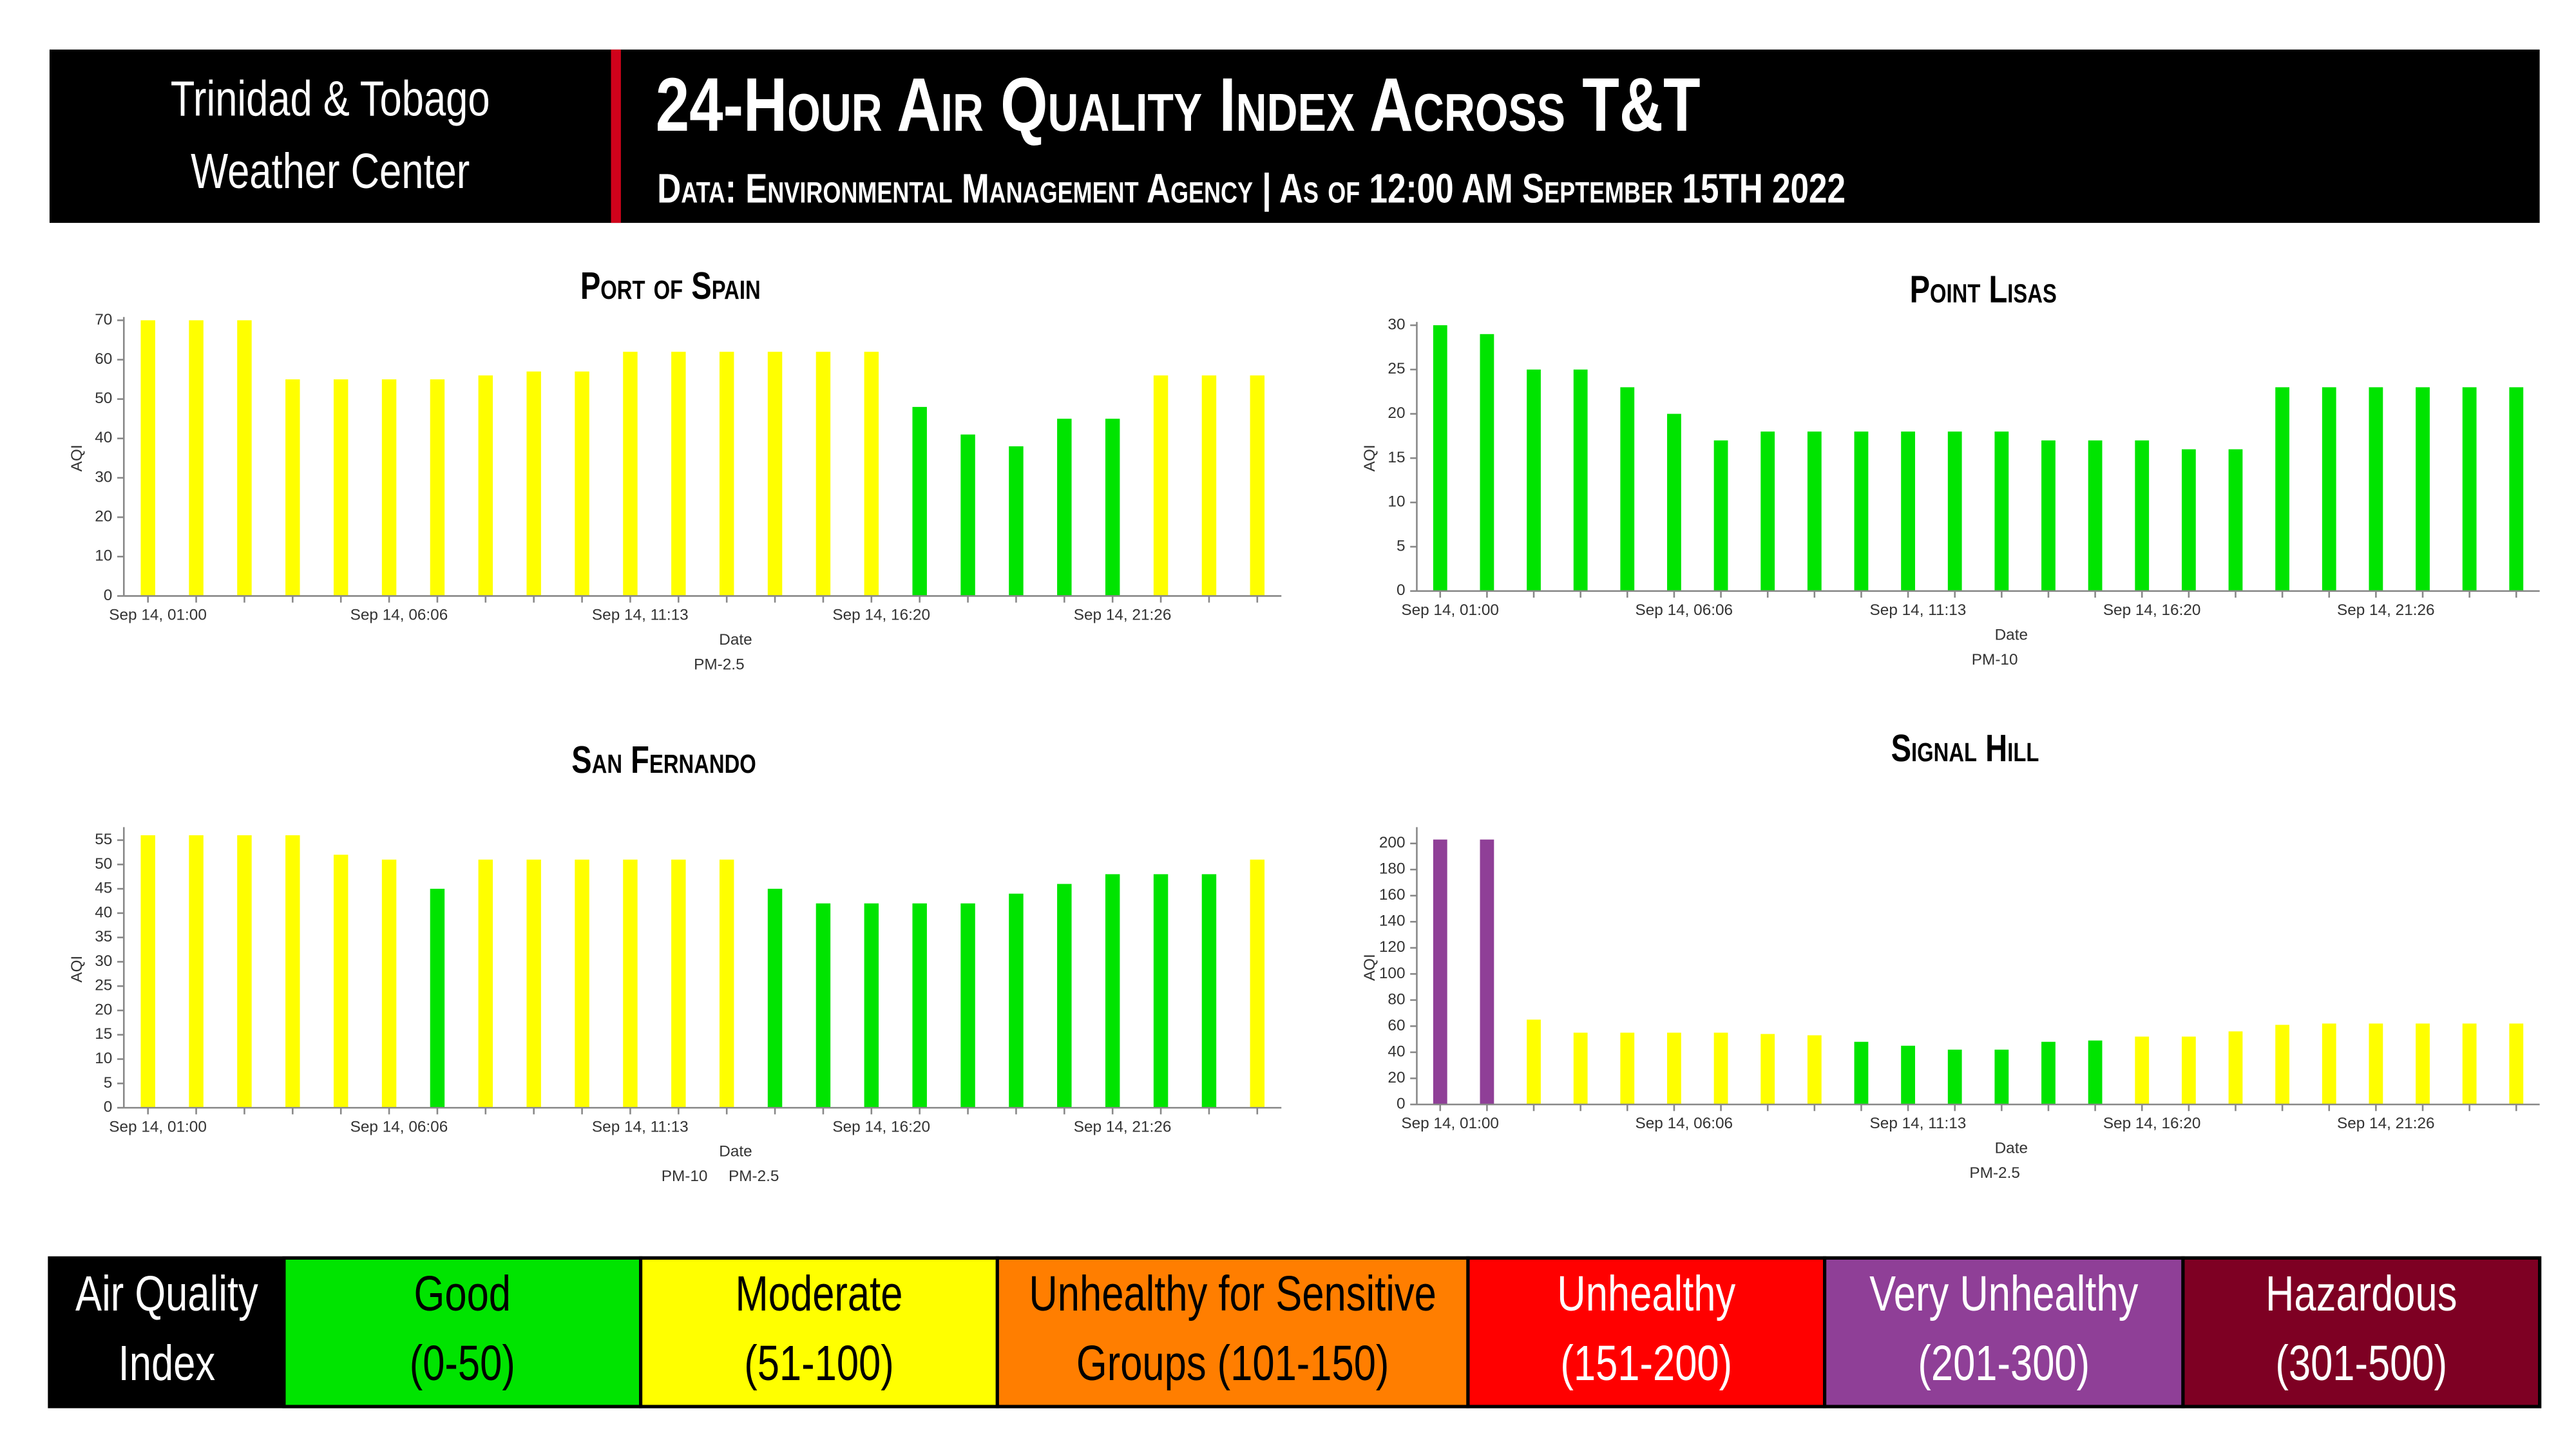 This screenshot has width=2576, height=1449. Describe the element at coordinates (1295, 1332) in the screenshot. I see `scale-border` at that location.